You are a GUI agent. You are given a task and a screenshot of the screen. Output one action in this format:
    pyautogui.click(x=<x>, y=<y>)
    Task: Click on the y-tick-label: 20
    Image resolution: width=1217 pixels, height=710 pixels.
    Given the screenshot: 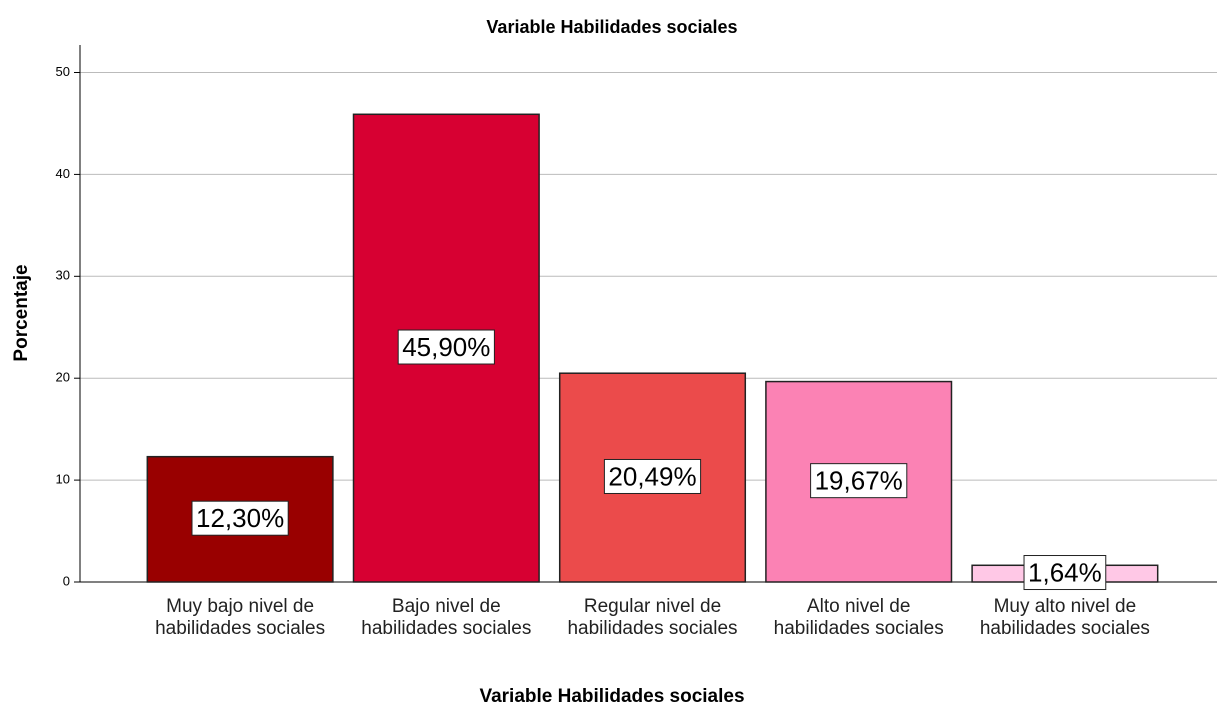 What is the action you would take?
    pyautogui.click(x=63, y=377)
    